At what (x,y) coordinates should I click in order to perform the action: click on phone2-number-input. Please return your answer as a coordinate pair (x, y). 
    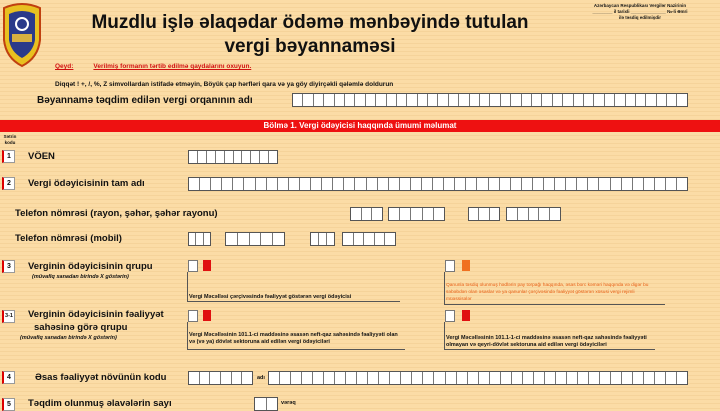
    Looking at the image, I should click on (533, 214).